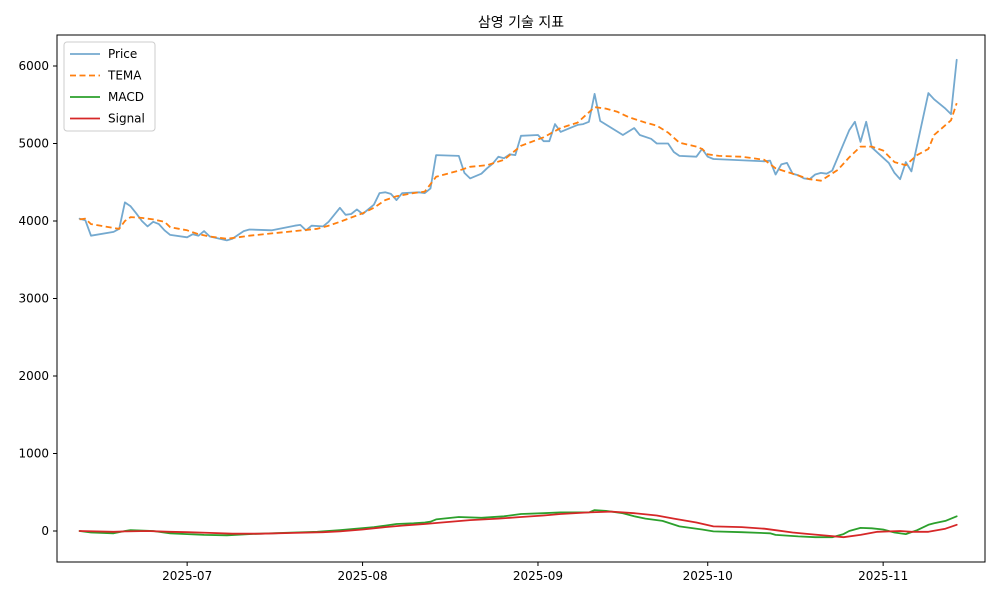 The height and width of the screenshot is (600, 1000). Describe the element at coordinates (538, 576) in the screenshot. I see `x-tick-label: 2025-09` at that location.